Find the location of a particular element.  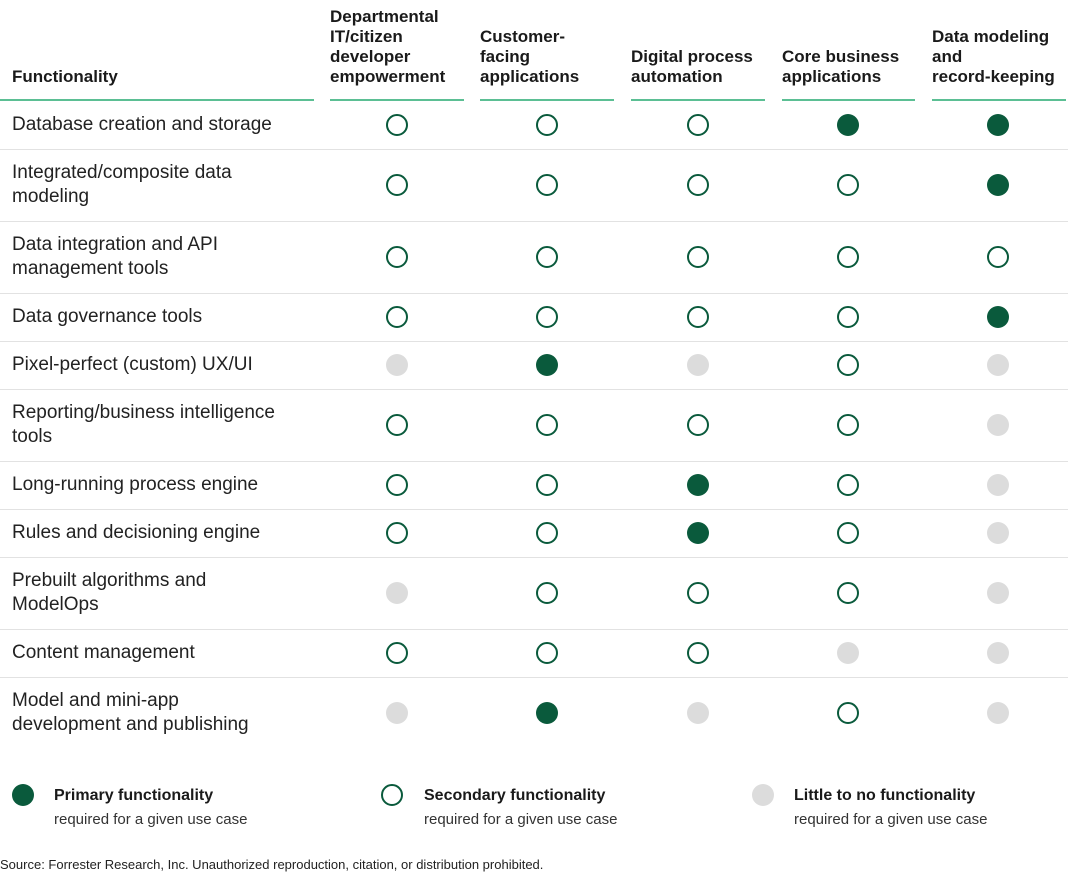

none-legend-title: Little to no functionality is located at coordinates (885, 795).